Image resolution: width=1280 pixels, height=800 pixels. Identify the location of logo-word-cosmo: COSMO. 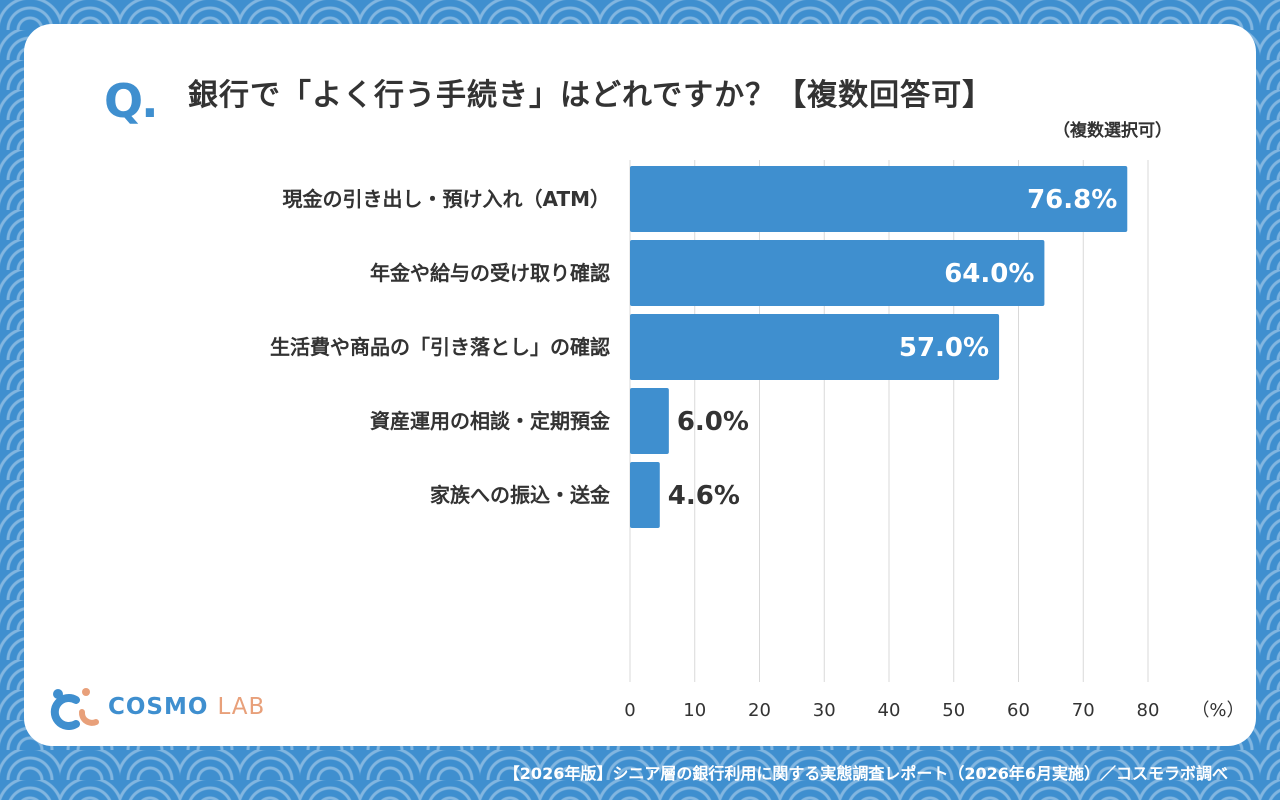
(158, 707).